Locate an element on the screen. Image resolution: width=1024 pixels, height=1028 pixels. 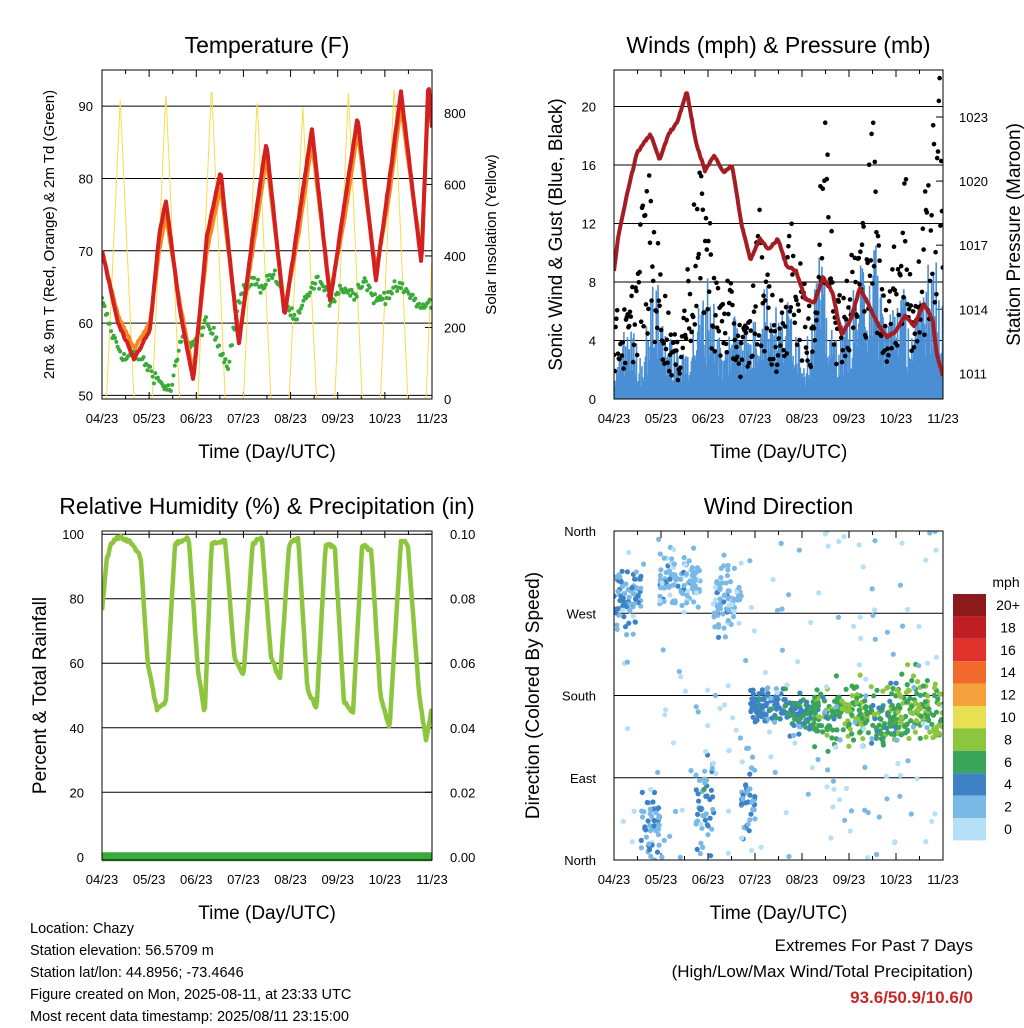
plot-area is located at coordinates (778, 237).